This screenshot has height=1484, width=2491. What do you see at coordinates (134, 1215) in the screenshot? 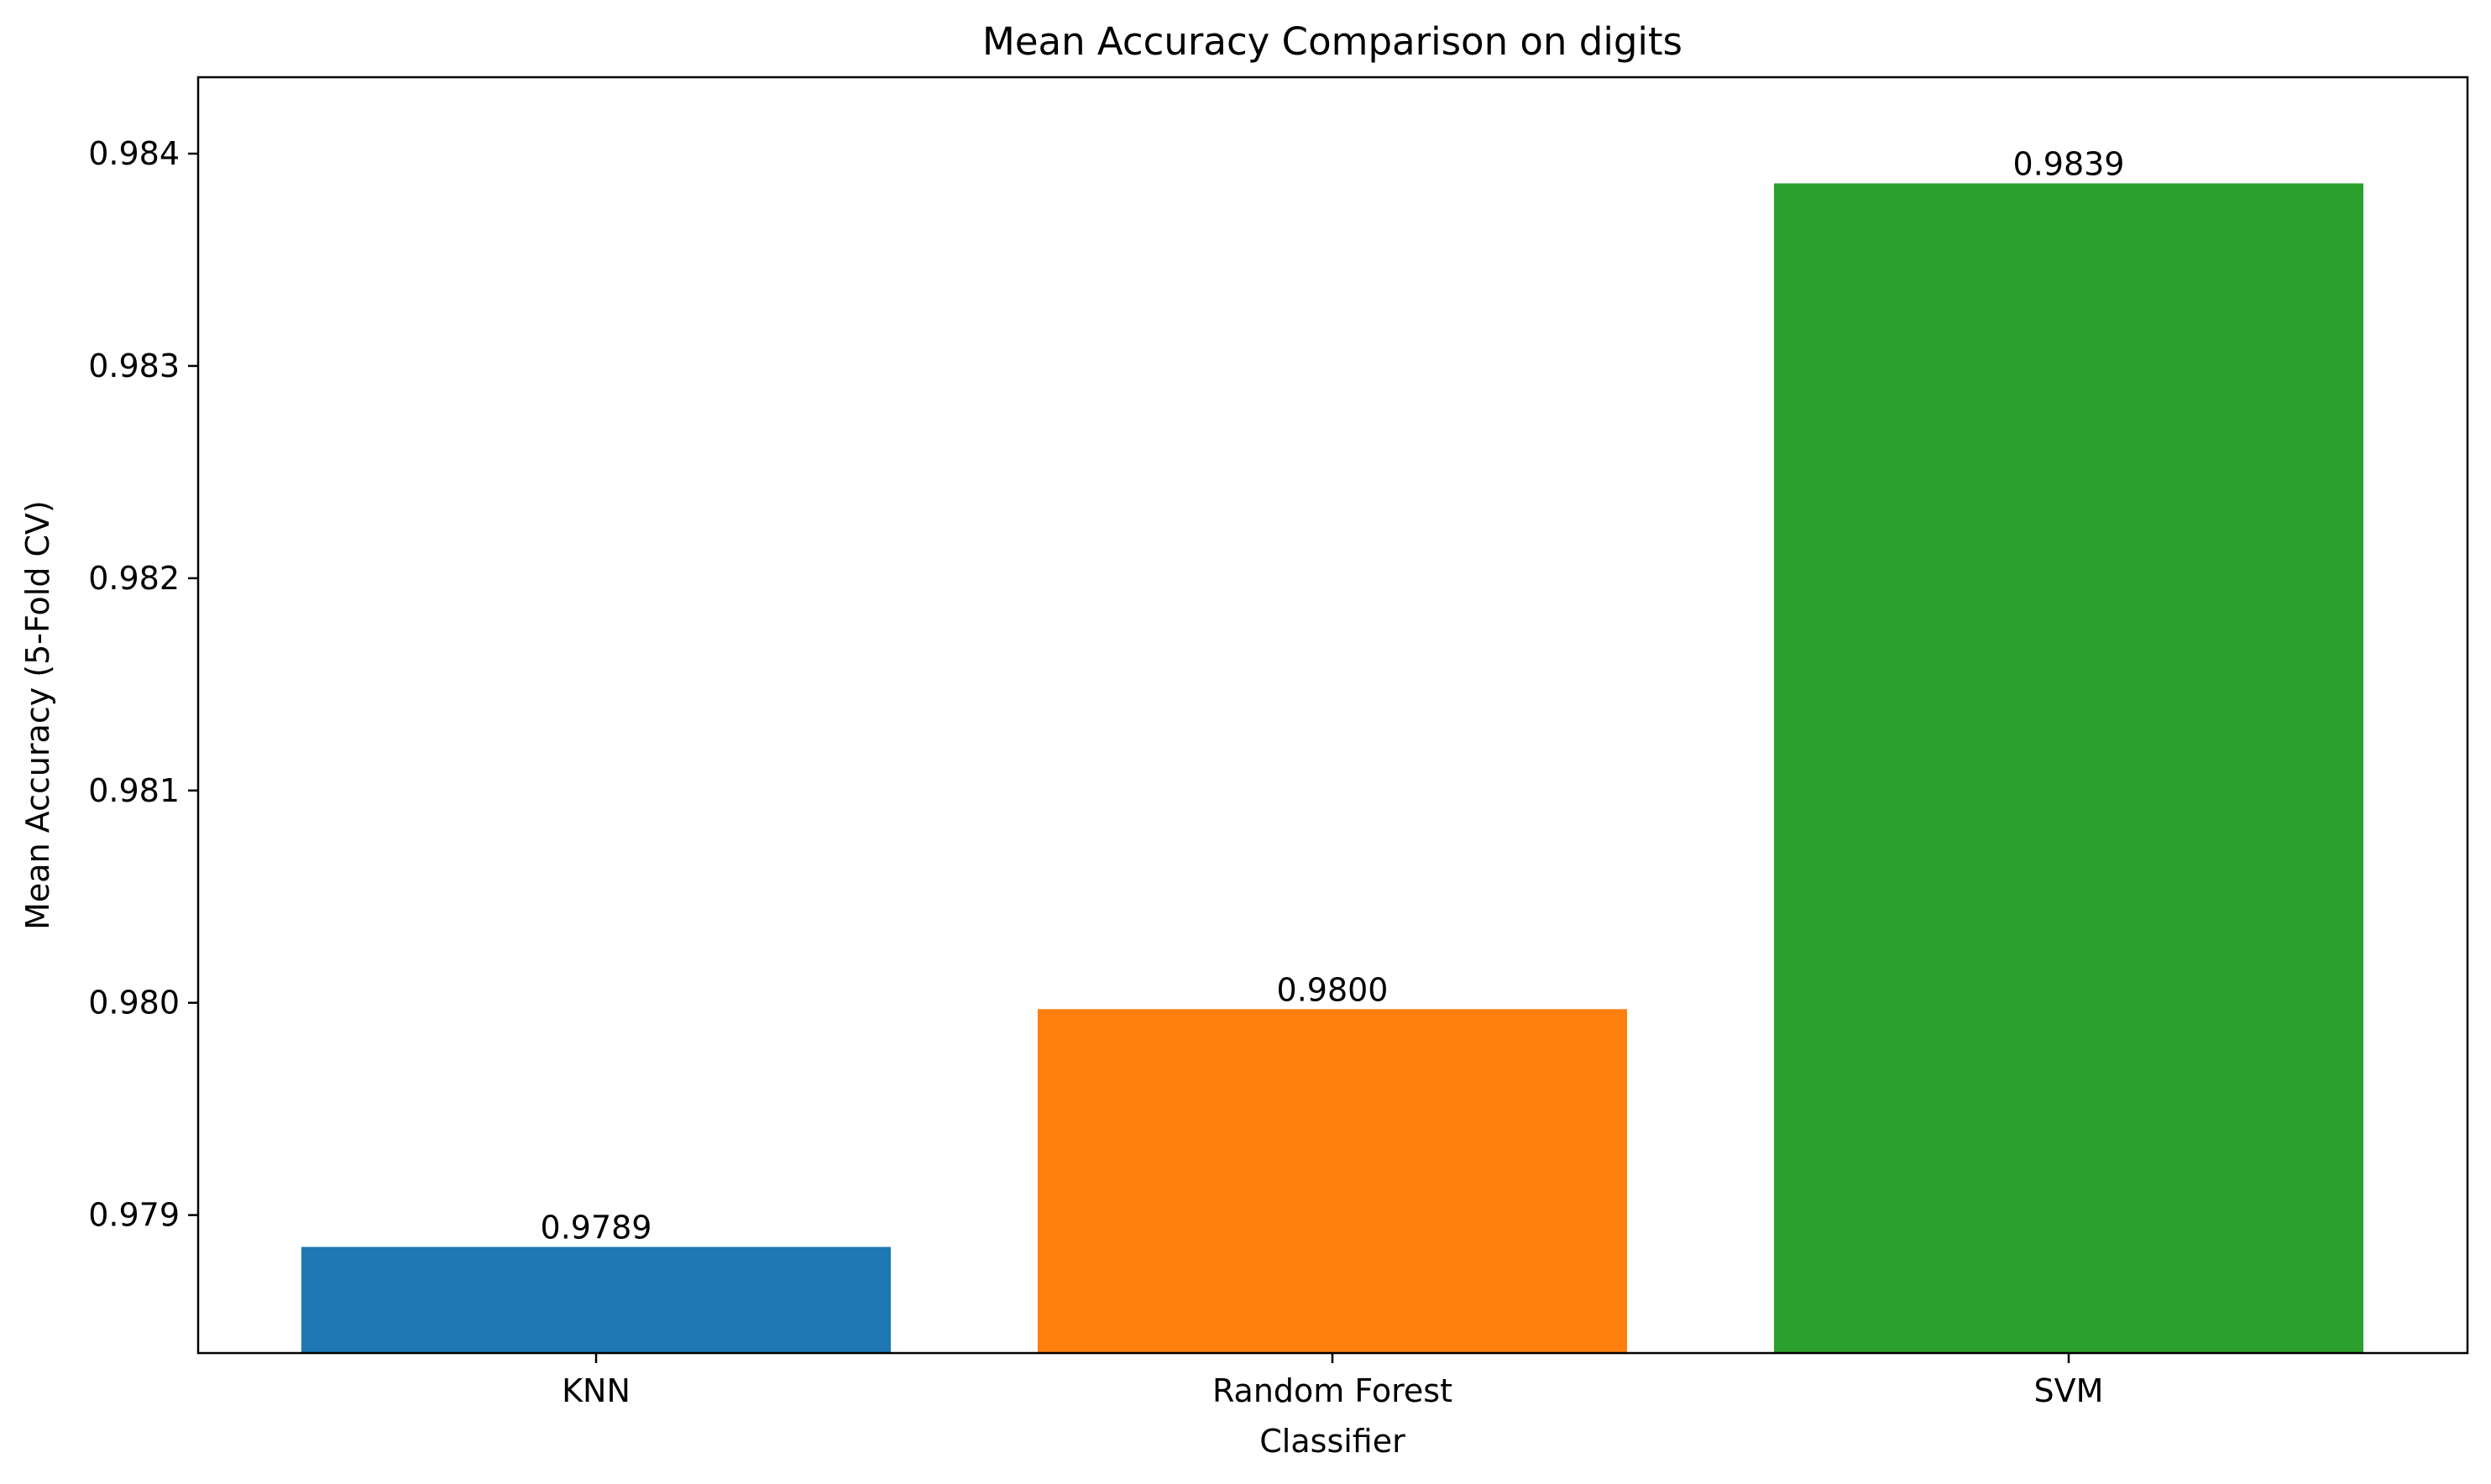
I see `y-tick-label-0: 0.979` at bounding box center [134, 1215].